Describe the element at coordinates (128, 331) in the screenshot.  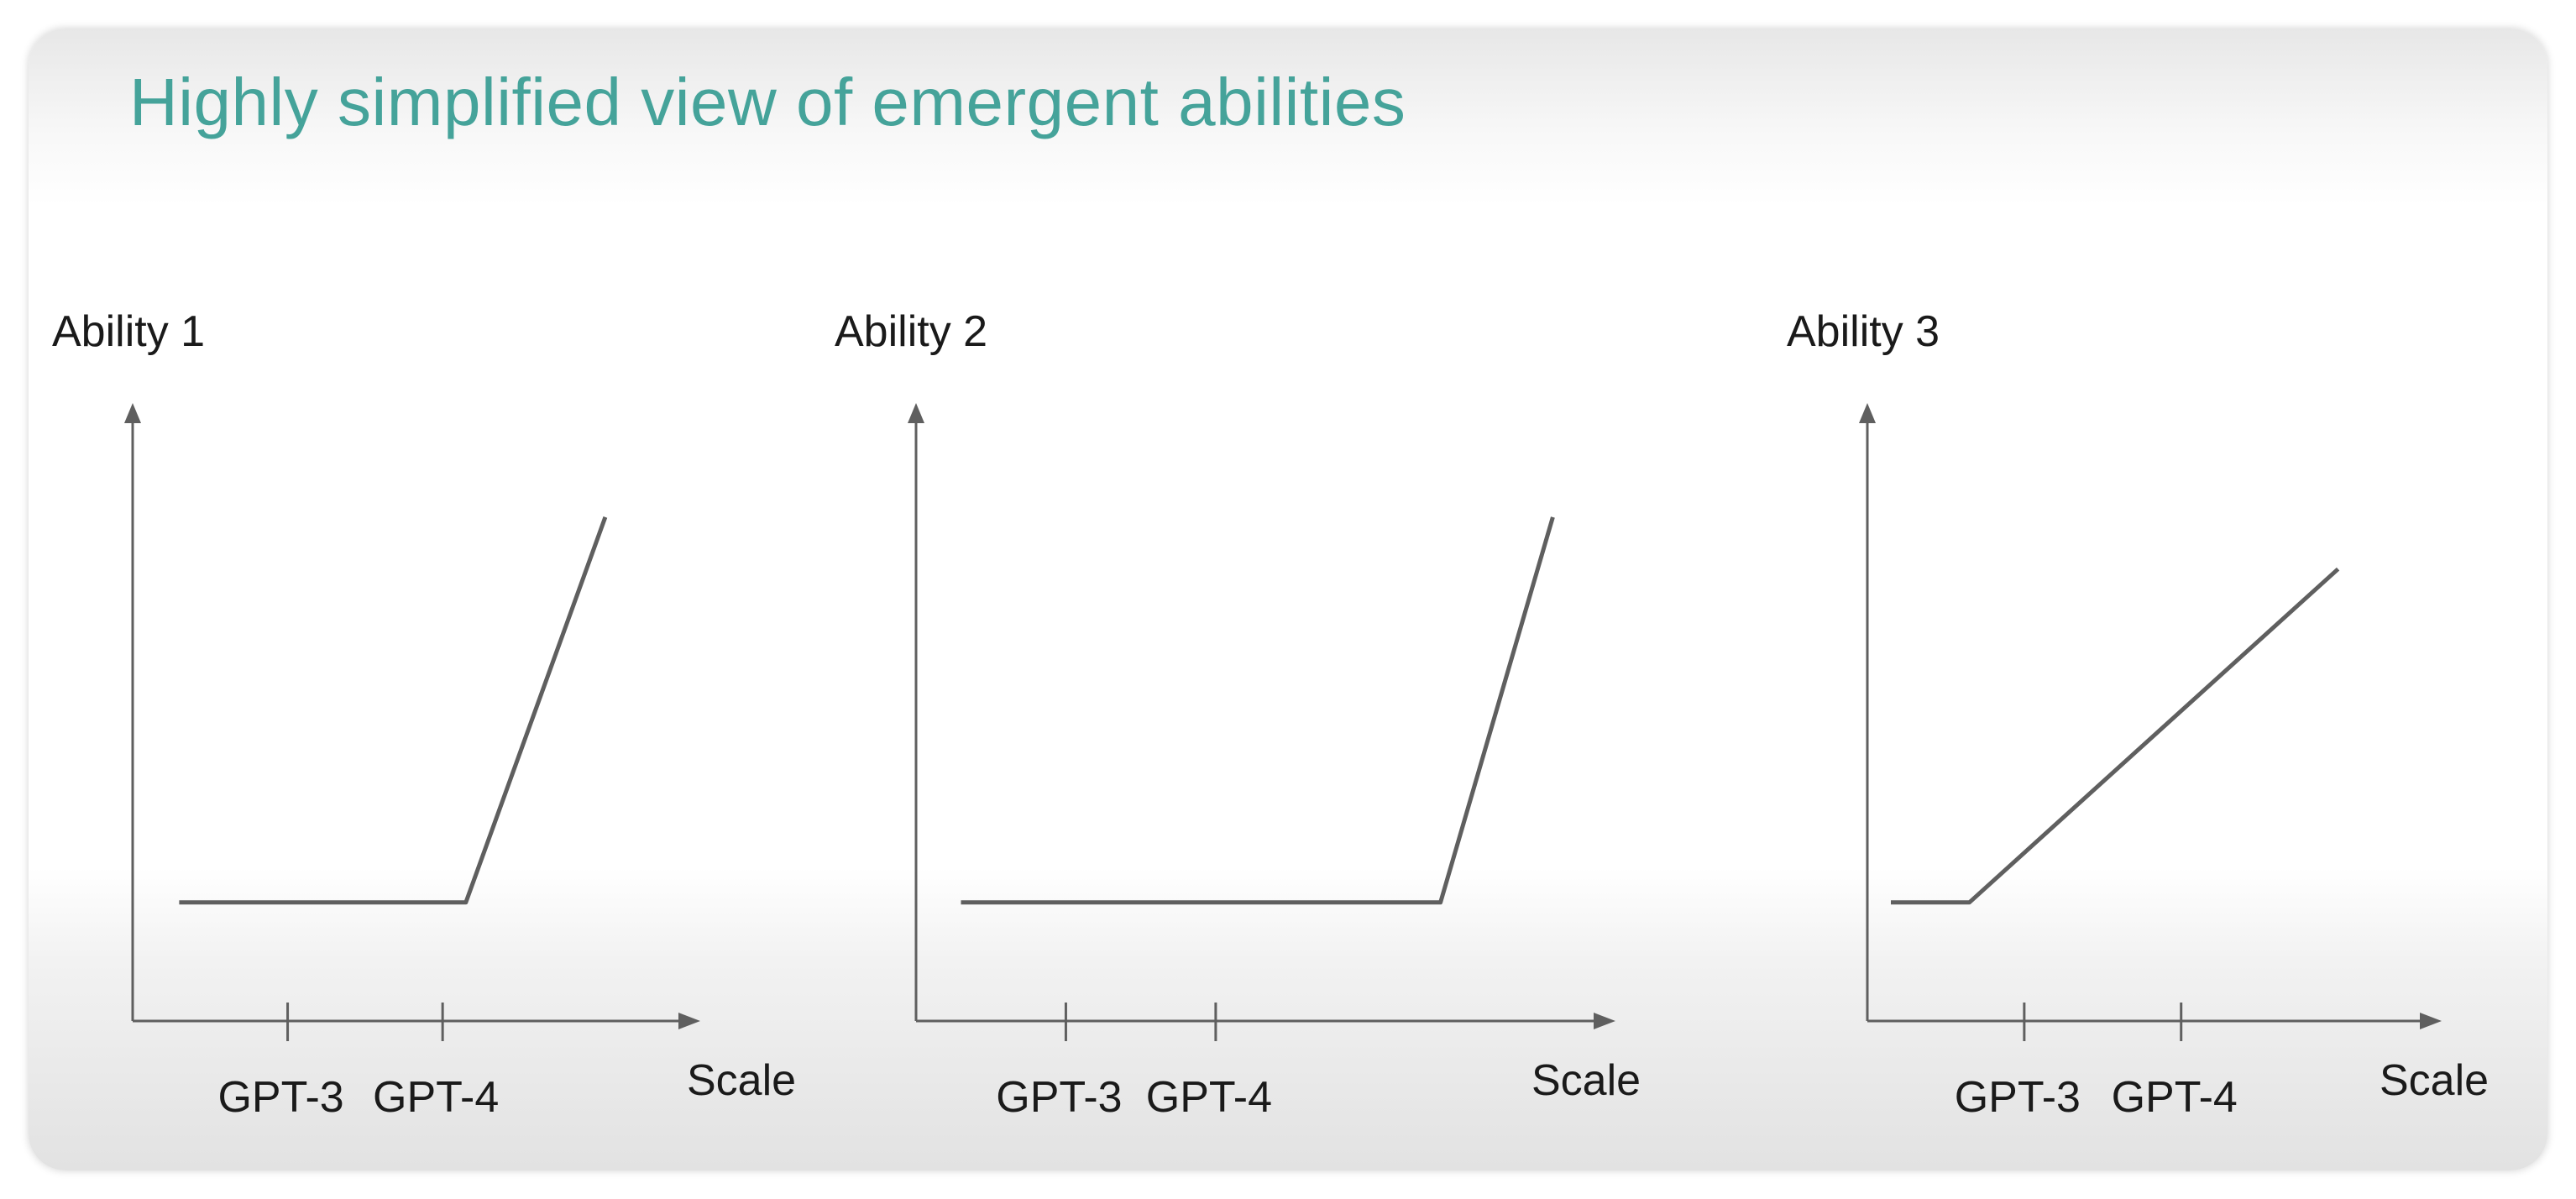
I see `y-axis-label: Ability 1` at that location.